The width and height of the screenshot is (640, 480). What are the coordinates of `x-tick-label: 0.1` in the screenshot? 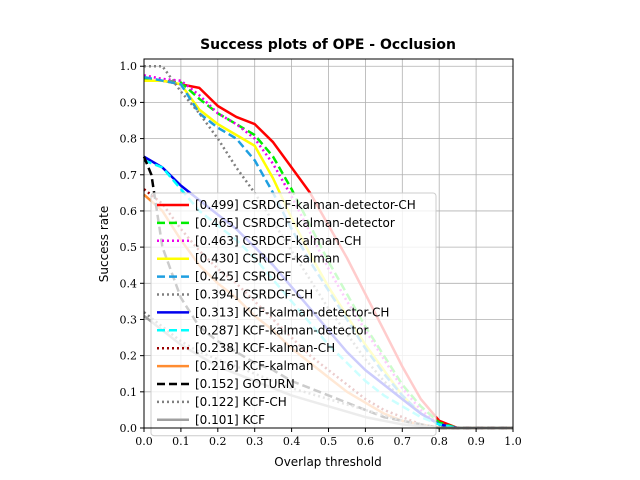 It's located at (181, 441).